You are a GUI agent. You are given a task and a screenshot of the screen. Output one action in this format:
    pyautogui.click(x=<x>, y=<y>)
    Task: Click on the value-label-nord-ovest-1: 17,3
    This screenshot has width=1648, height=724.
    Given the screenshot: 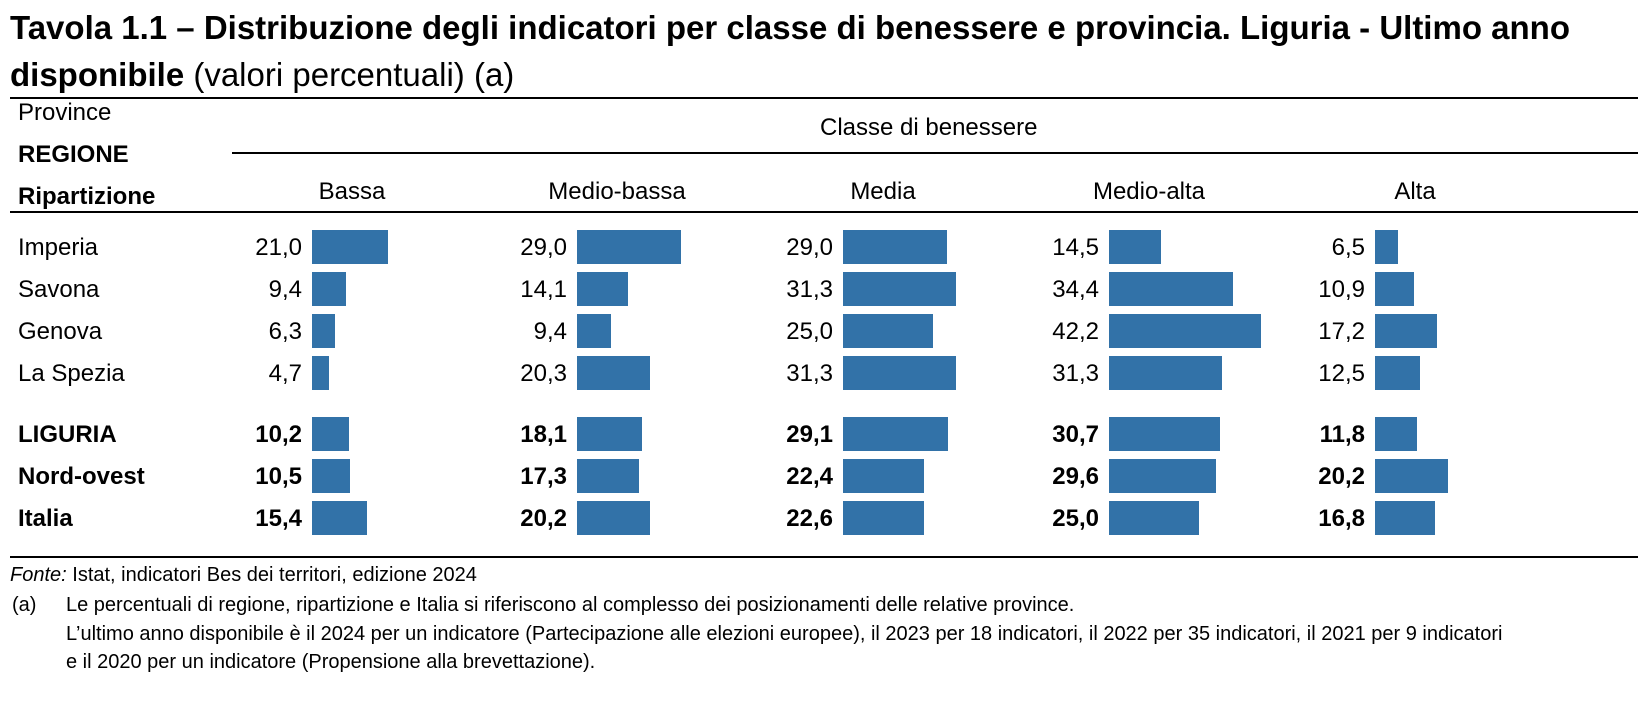 What is the action you would take?
    pyautogui.click(x=543, y=476)
    